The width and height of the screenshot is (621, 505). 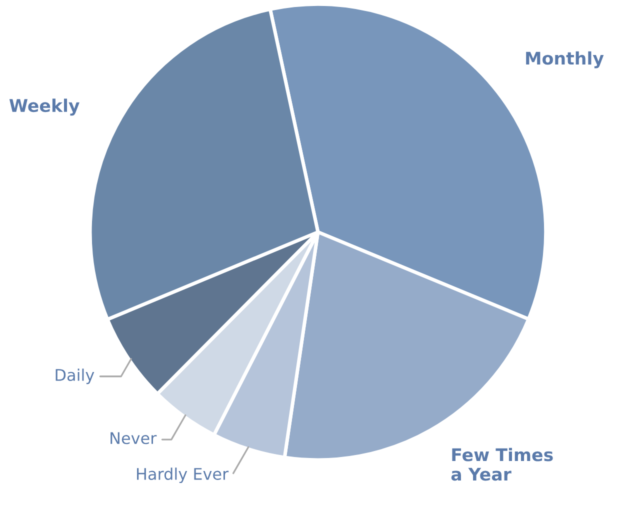 I want to click on slice-label: Weekly, so click(x=44, y=107).